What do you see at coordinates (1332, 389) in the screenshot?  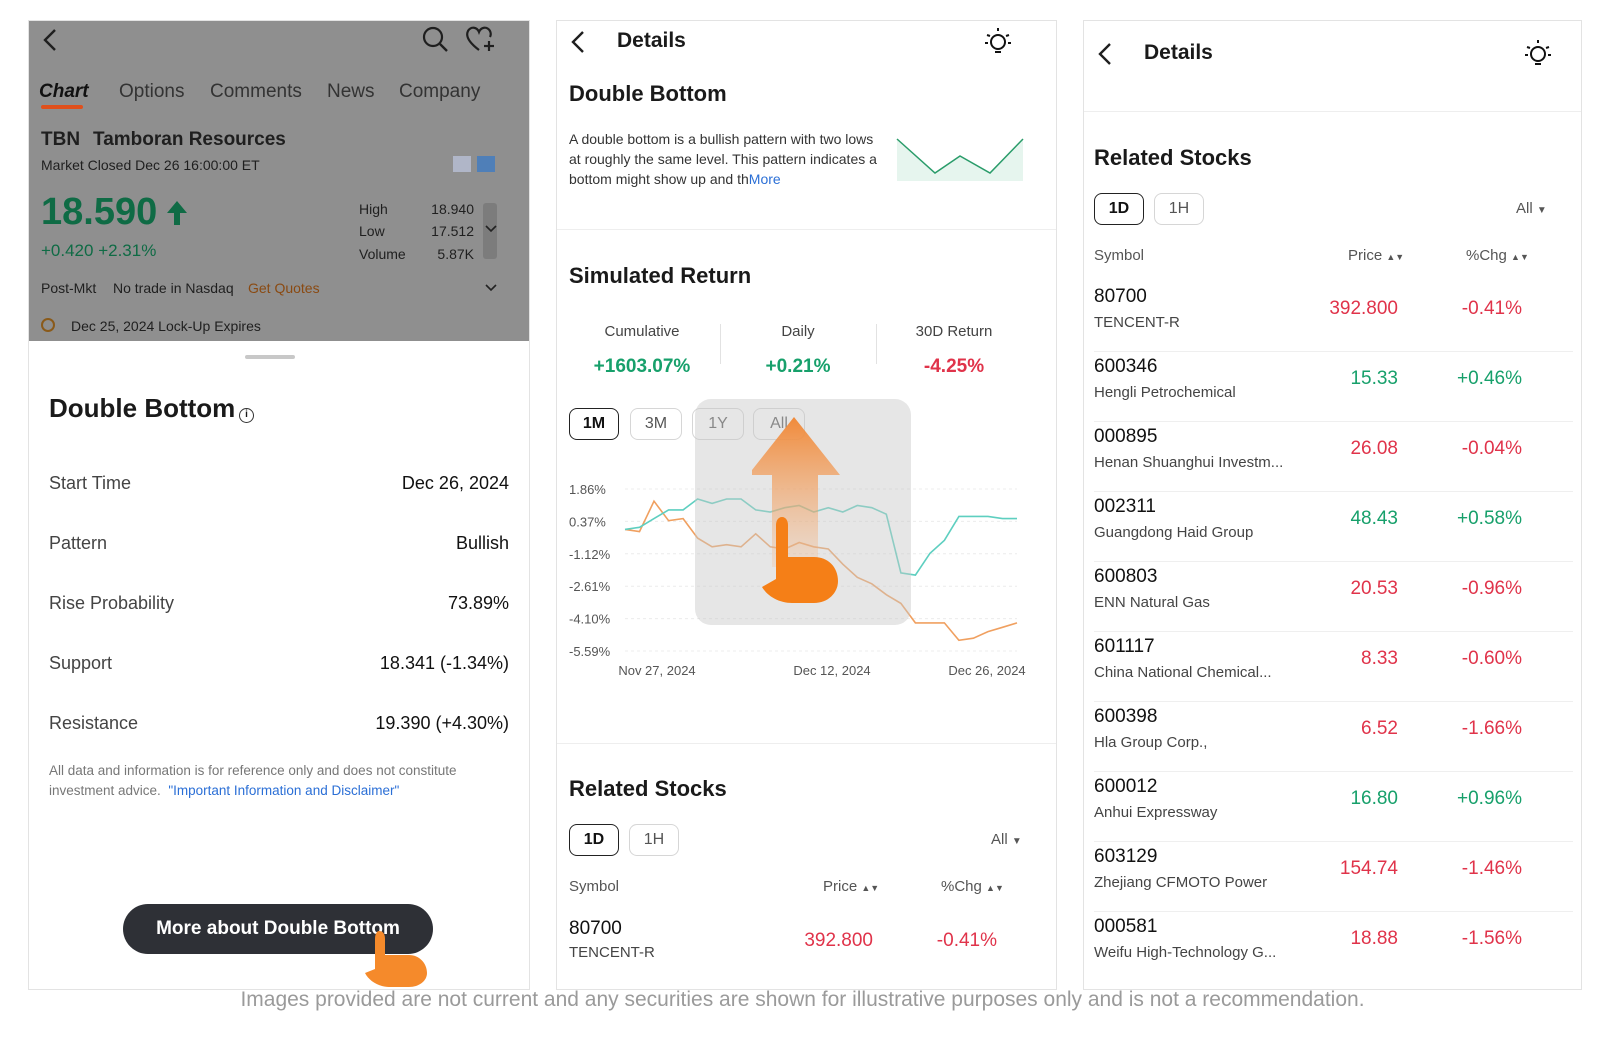 I see `table-row: 600346 Hengli Petrochemical 15.33 +0.46%` at bounding box center [1332, 389].